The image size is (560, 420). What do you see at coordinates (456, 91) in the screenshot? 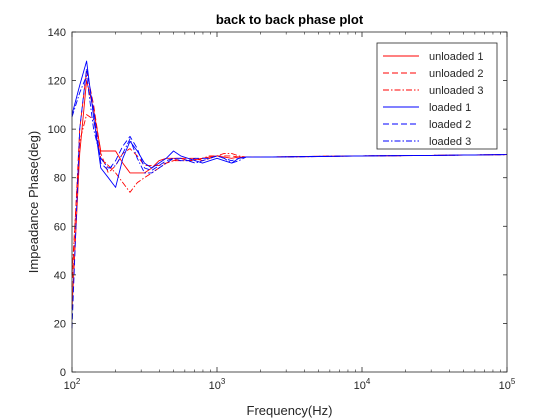
I see `legend-label-3: unloaded 3` at bounding box center [456, 91].